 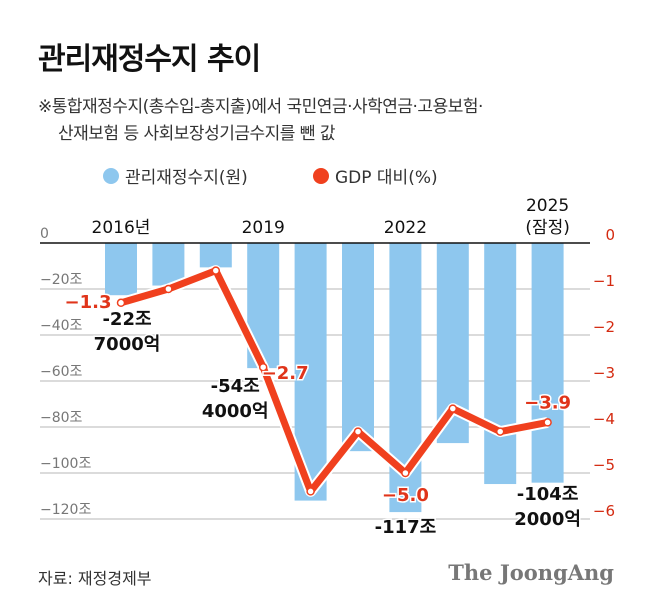 What do you see at coordinates (215, 255) in the screenshot?
I see `bar-2018` at bounding box center [215, 255].